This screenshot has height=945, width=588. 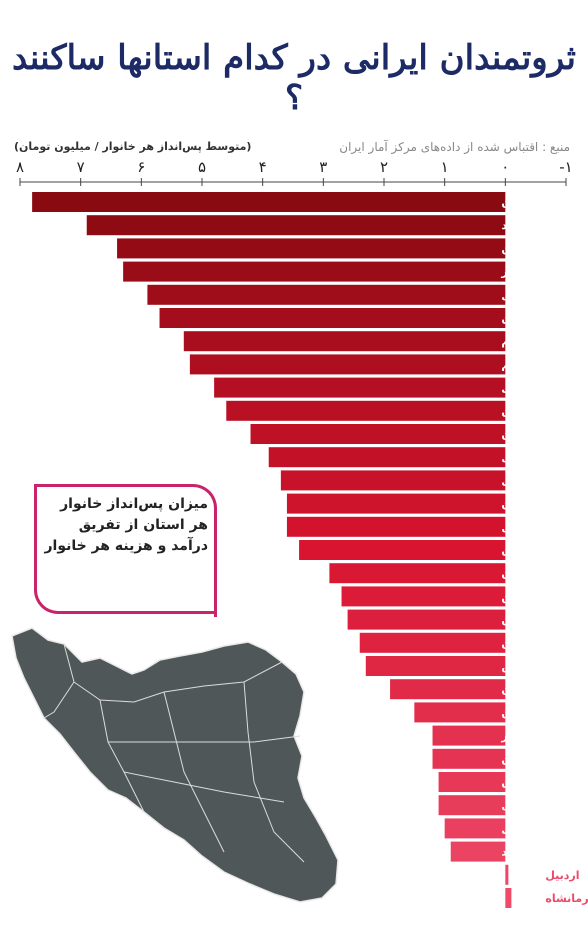 I want to click on bar-category-label: لرستان, so click(x=521, y=411).